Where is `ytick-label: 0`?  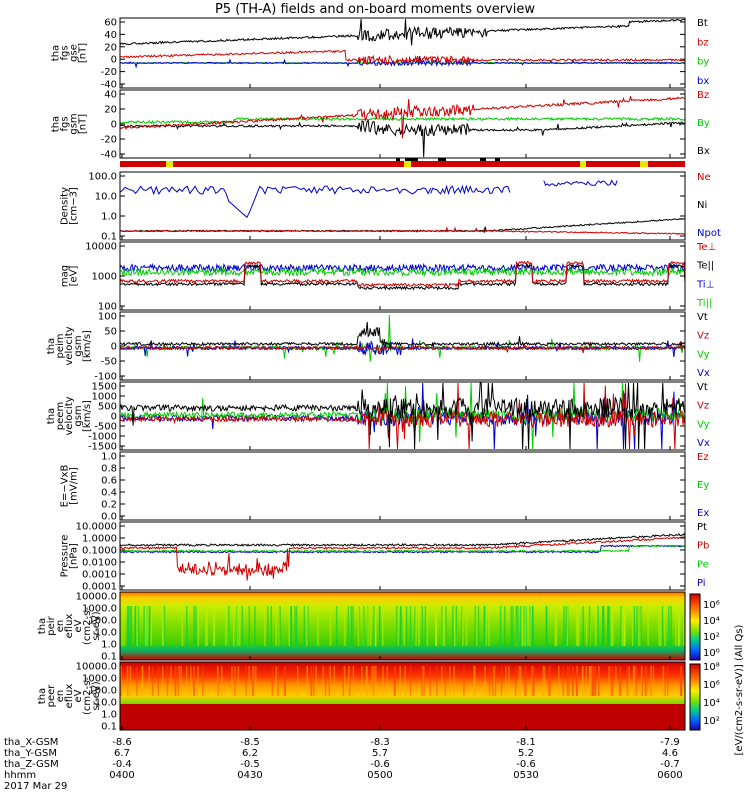 ytick-label: 0 is located at coordinates (114, 347).